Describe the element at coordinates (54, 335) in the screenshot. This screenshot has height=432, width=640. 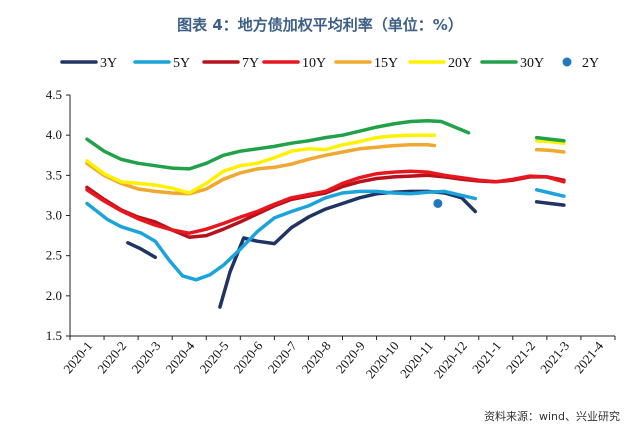
I see `y-tick-label: 1.5` at that location.